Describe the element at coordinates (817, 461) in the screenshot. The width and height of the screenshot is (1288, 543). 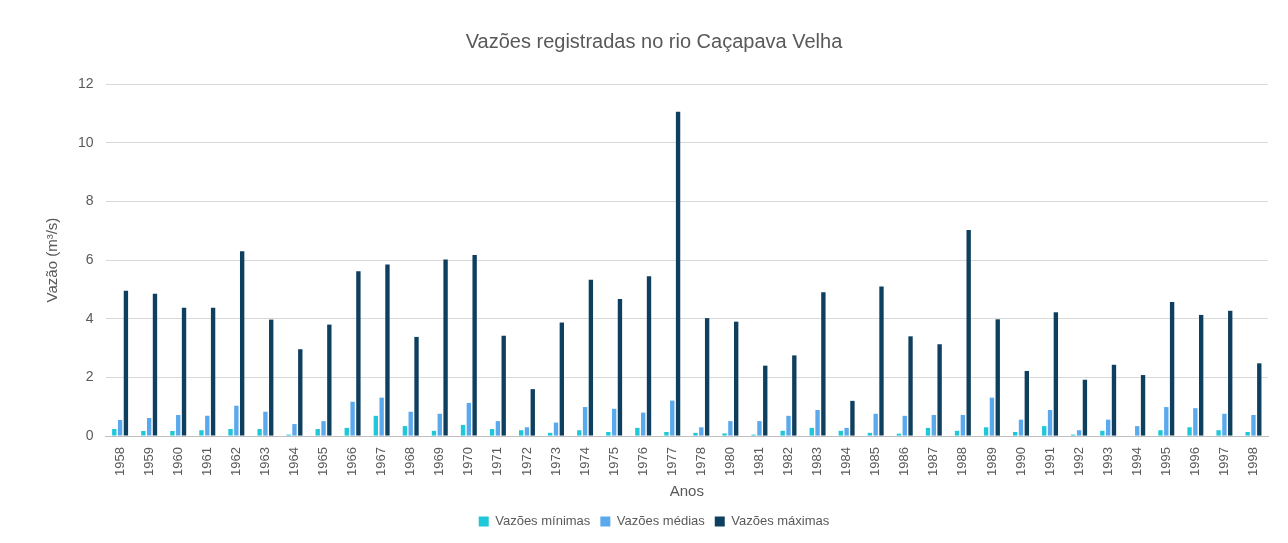
I see `x-tick-label: 1983` at that location.